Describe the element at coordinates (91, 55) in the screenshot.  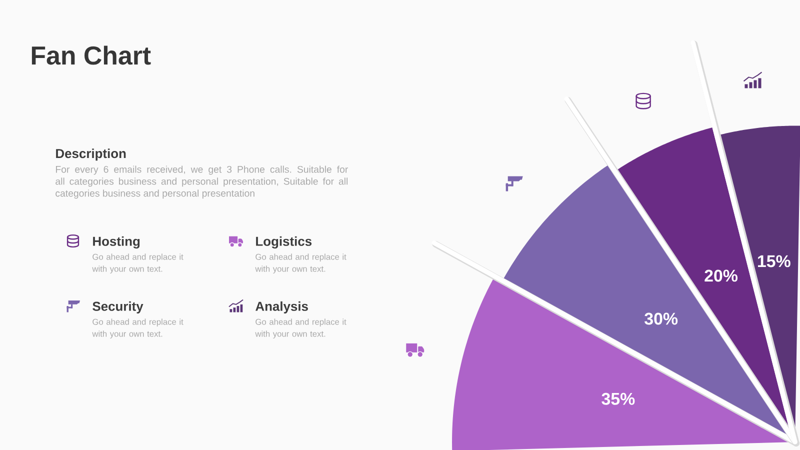
I see `chart-title: Fan Chart` at that location.